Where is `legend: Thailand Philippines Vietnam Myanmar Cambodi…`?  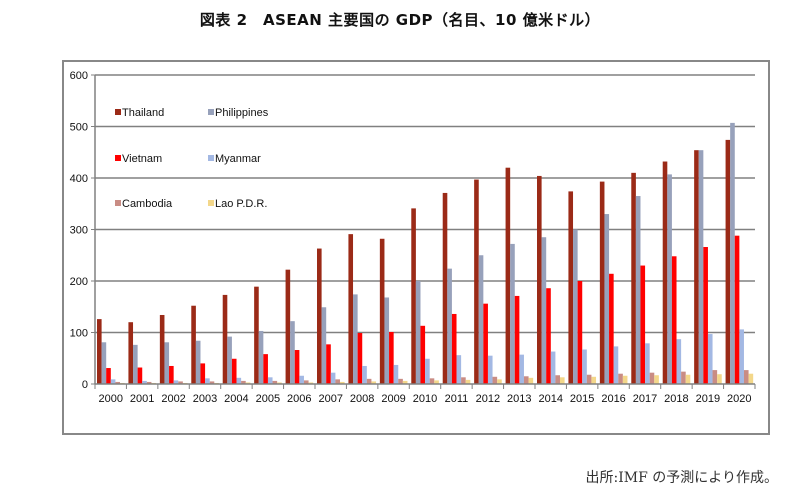
legend: Thailand Philippines Vietnam Myanmar Cambodi… is located at coordinates (192, 158).